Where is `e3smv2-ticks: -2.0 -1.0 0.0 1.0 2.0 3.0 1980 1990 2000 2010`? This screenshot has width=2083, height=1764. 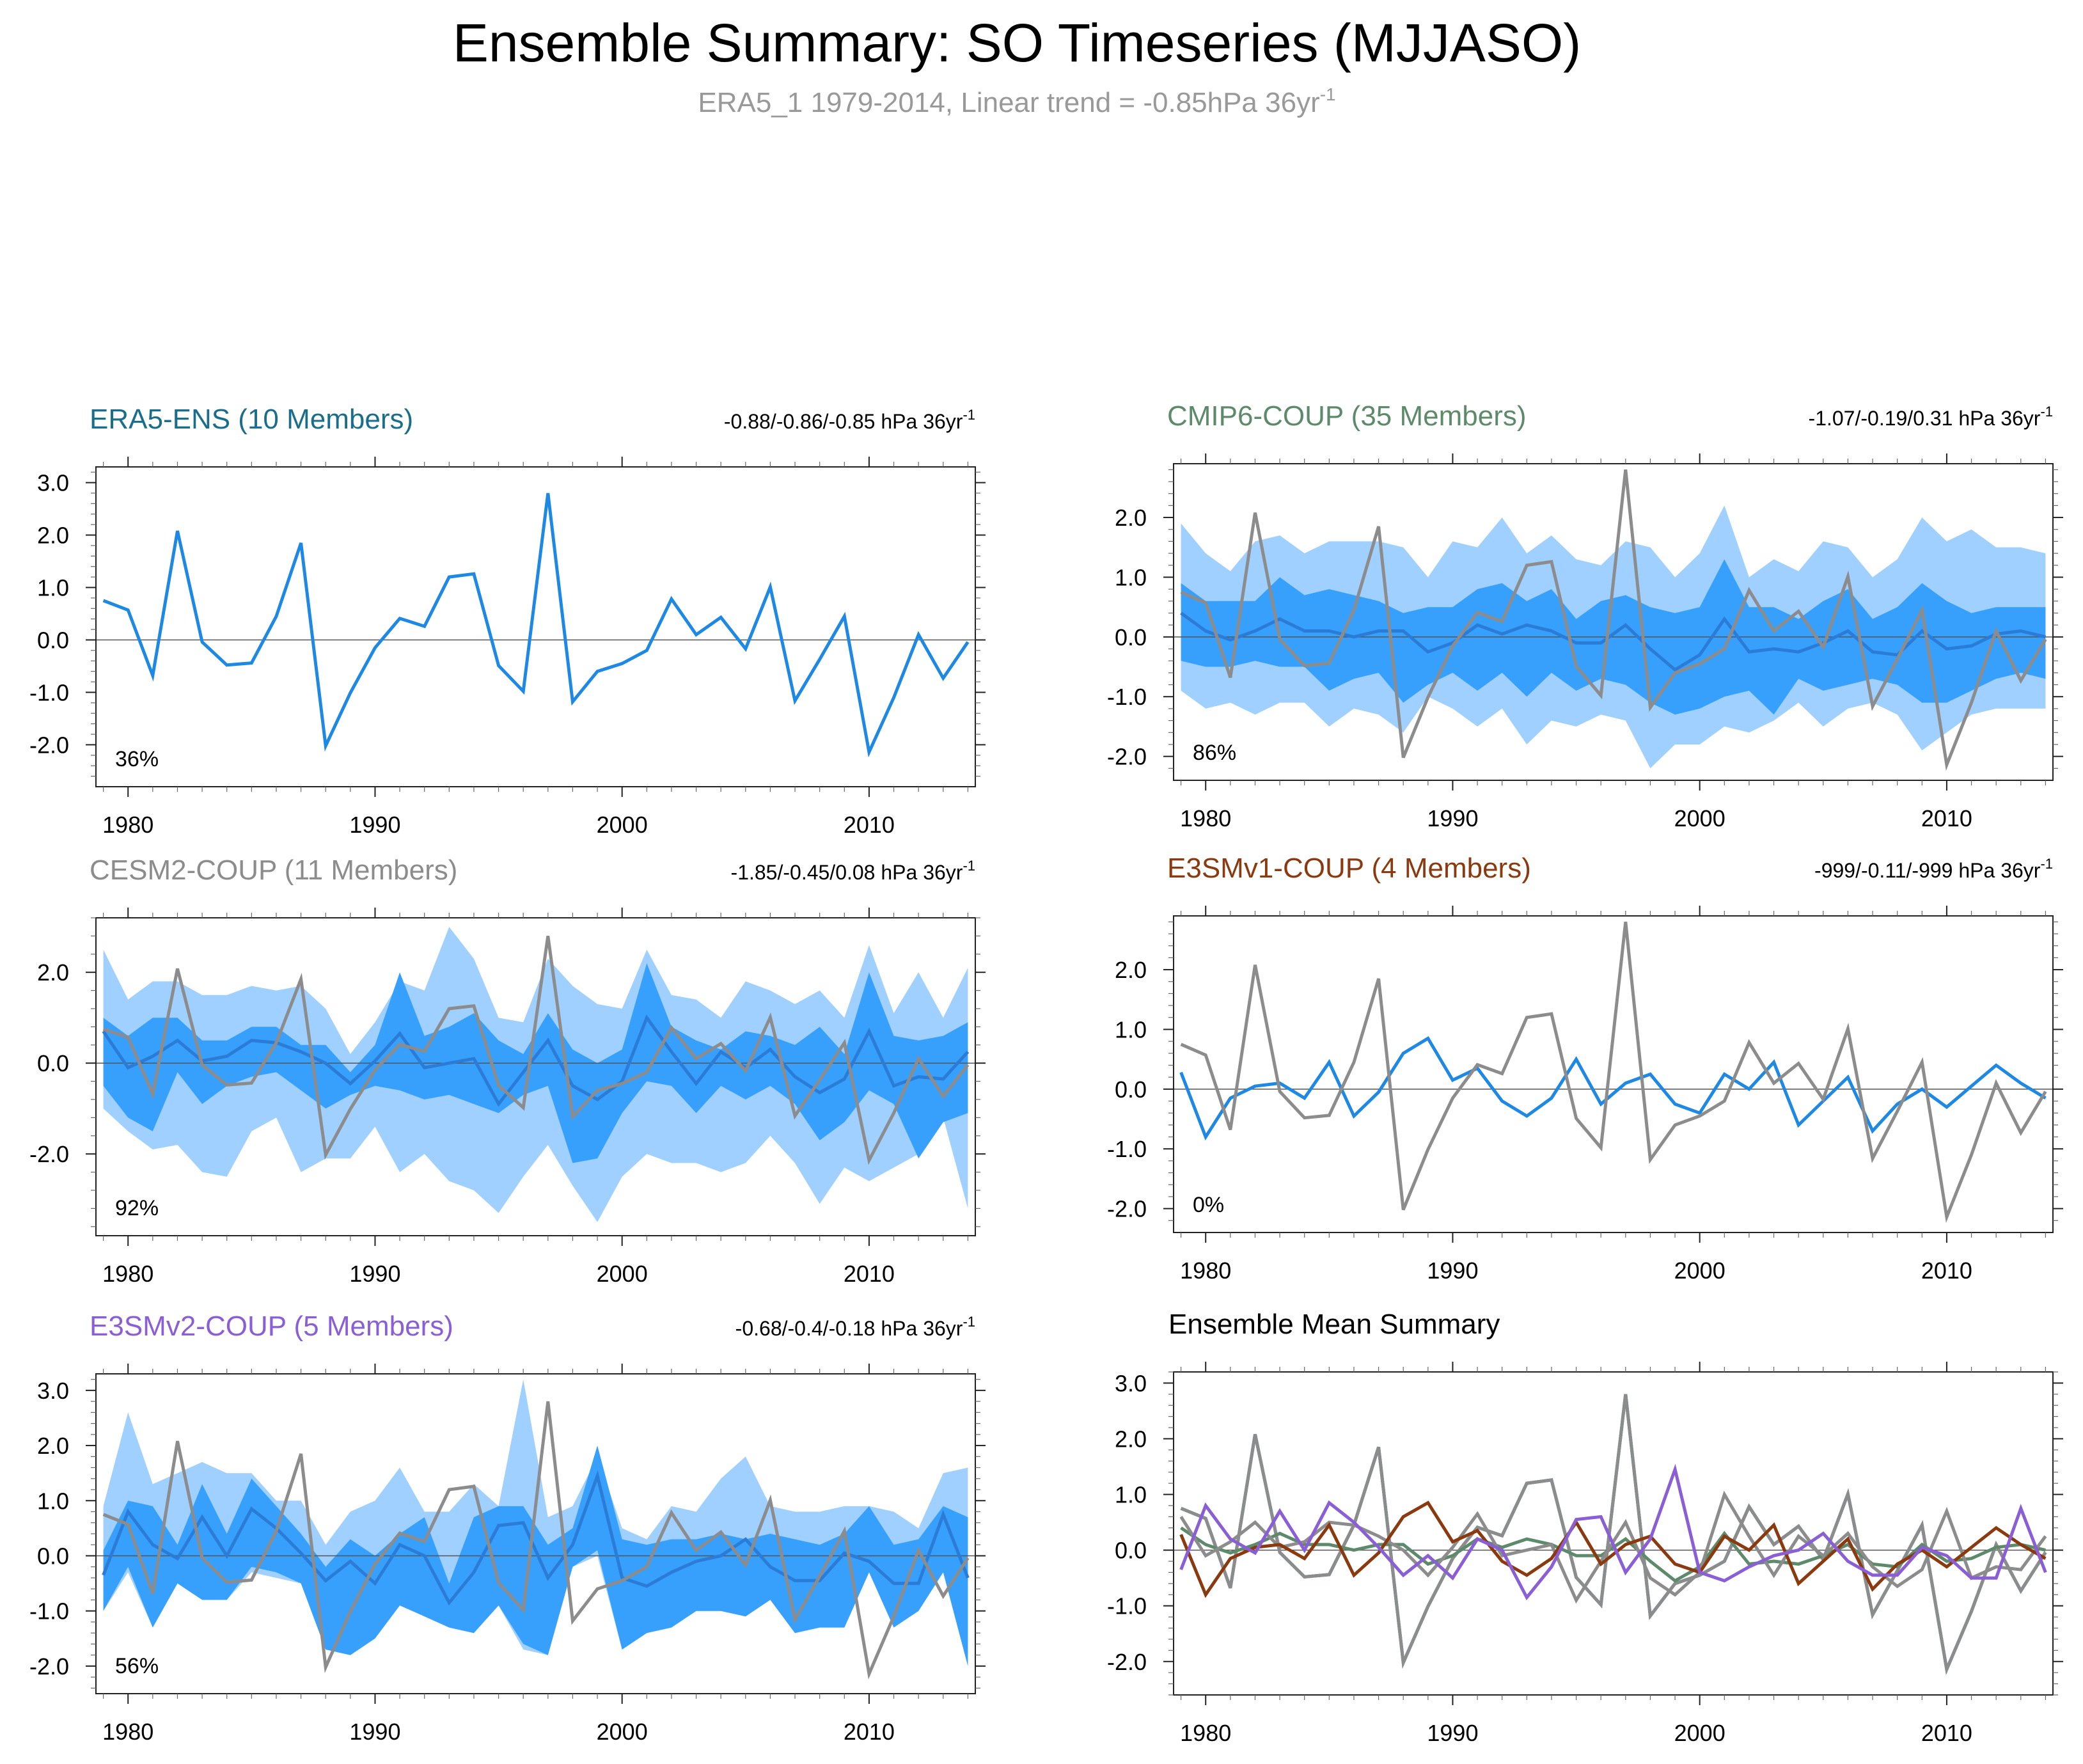
e3smv2-ticks: -2.0 -1.0 0.0 1.0 2.0 3.0 1980 1990 2000 2010 is located at coordinates (507, 1554).